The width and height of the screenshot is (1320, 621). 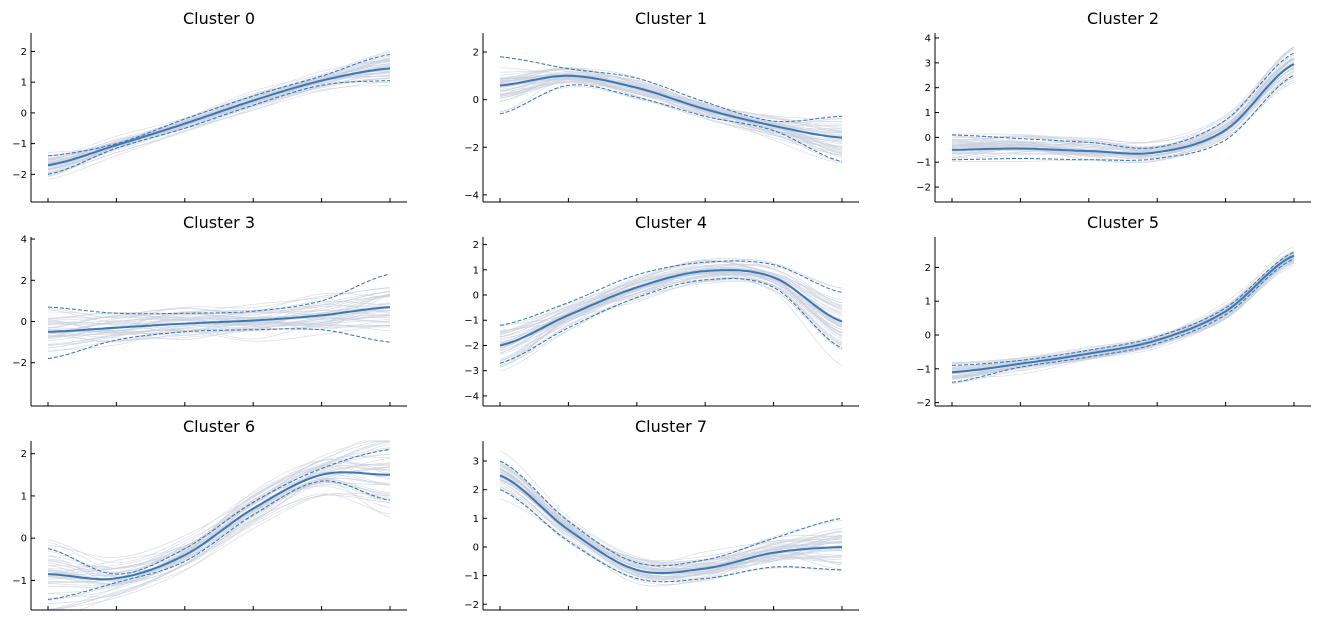 I want to click on cluster-panel-7: −2 −1 0 1 2 3 Cluster 7, so click(x=661, y=514).